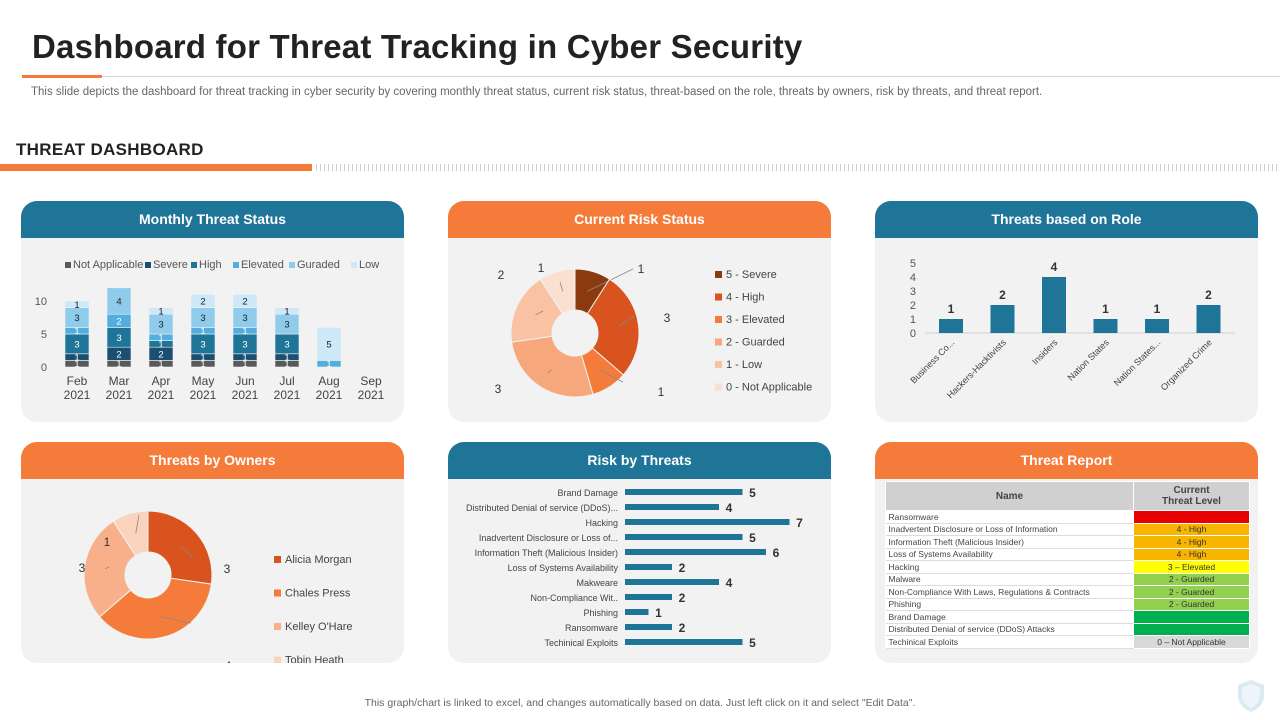 Image resolution: width=1280 pixels, height=720 pixels. I want to click on y-tick-label: Makweare, so click(597, 583).